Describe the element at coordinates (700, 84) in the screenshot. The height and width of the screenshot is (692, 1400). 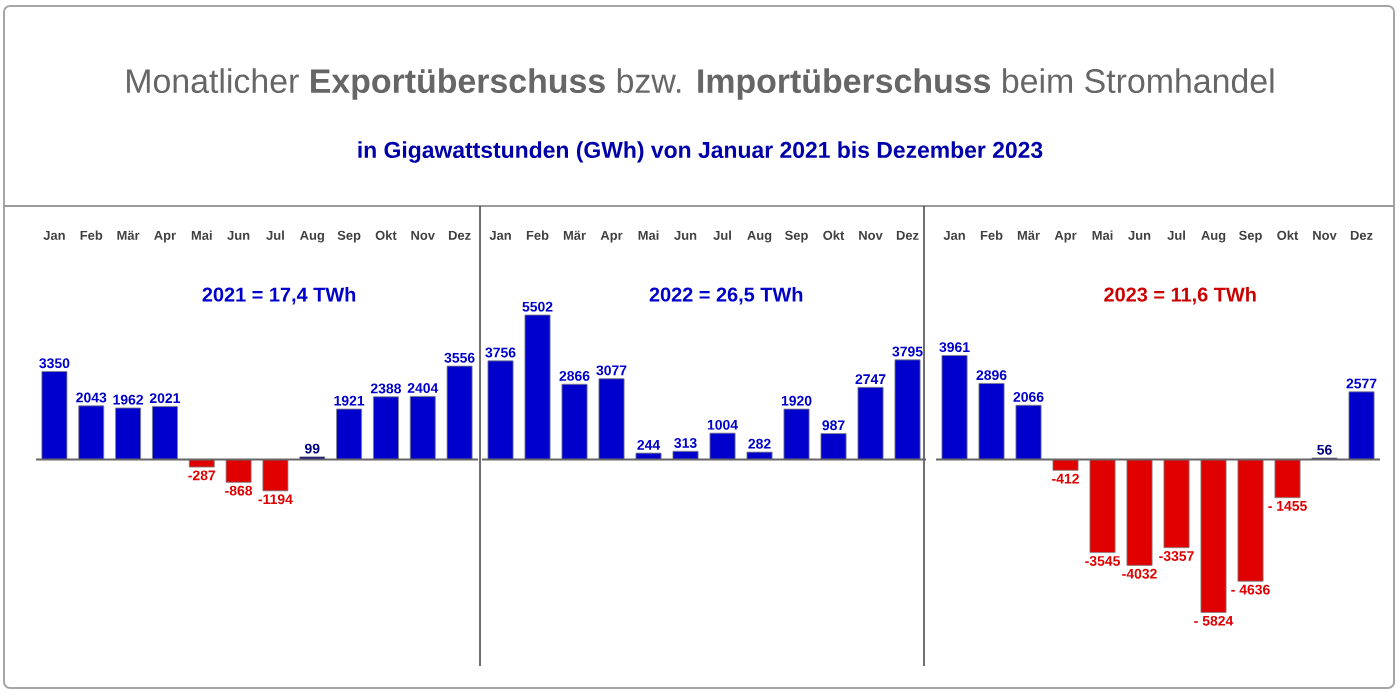
I see `text: Monatlicher Exportüberschuss bzw. Importüberschuss beim Stromhandel` at that location.